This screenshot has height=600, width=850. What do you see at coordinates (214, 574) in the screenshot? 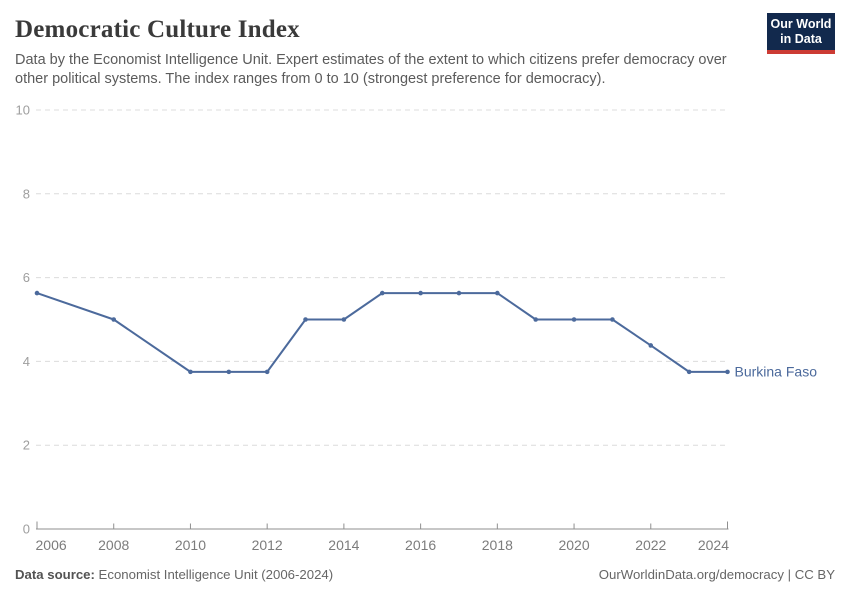
I see `data-source-text: Economist Intelligence Unit (2006-2024)` at bounding box center [214, 574].